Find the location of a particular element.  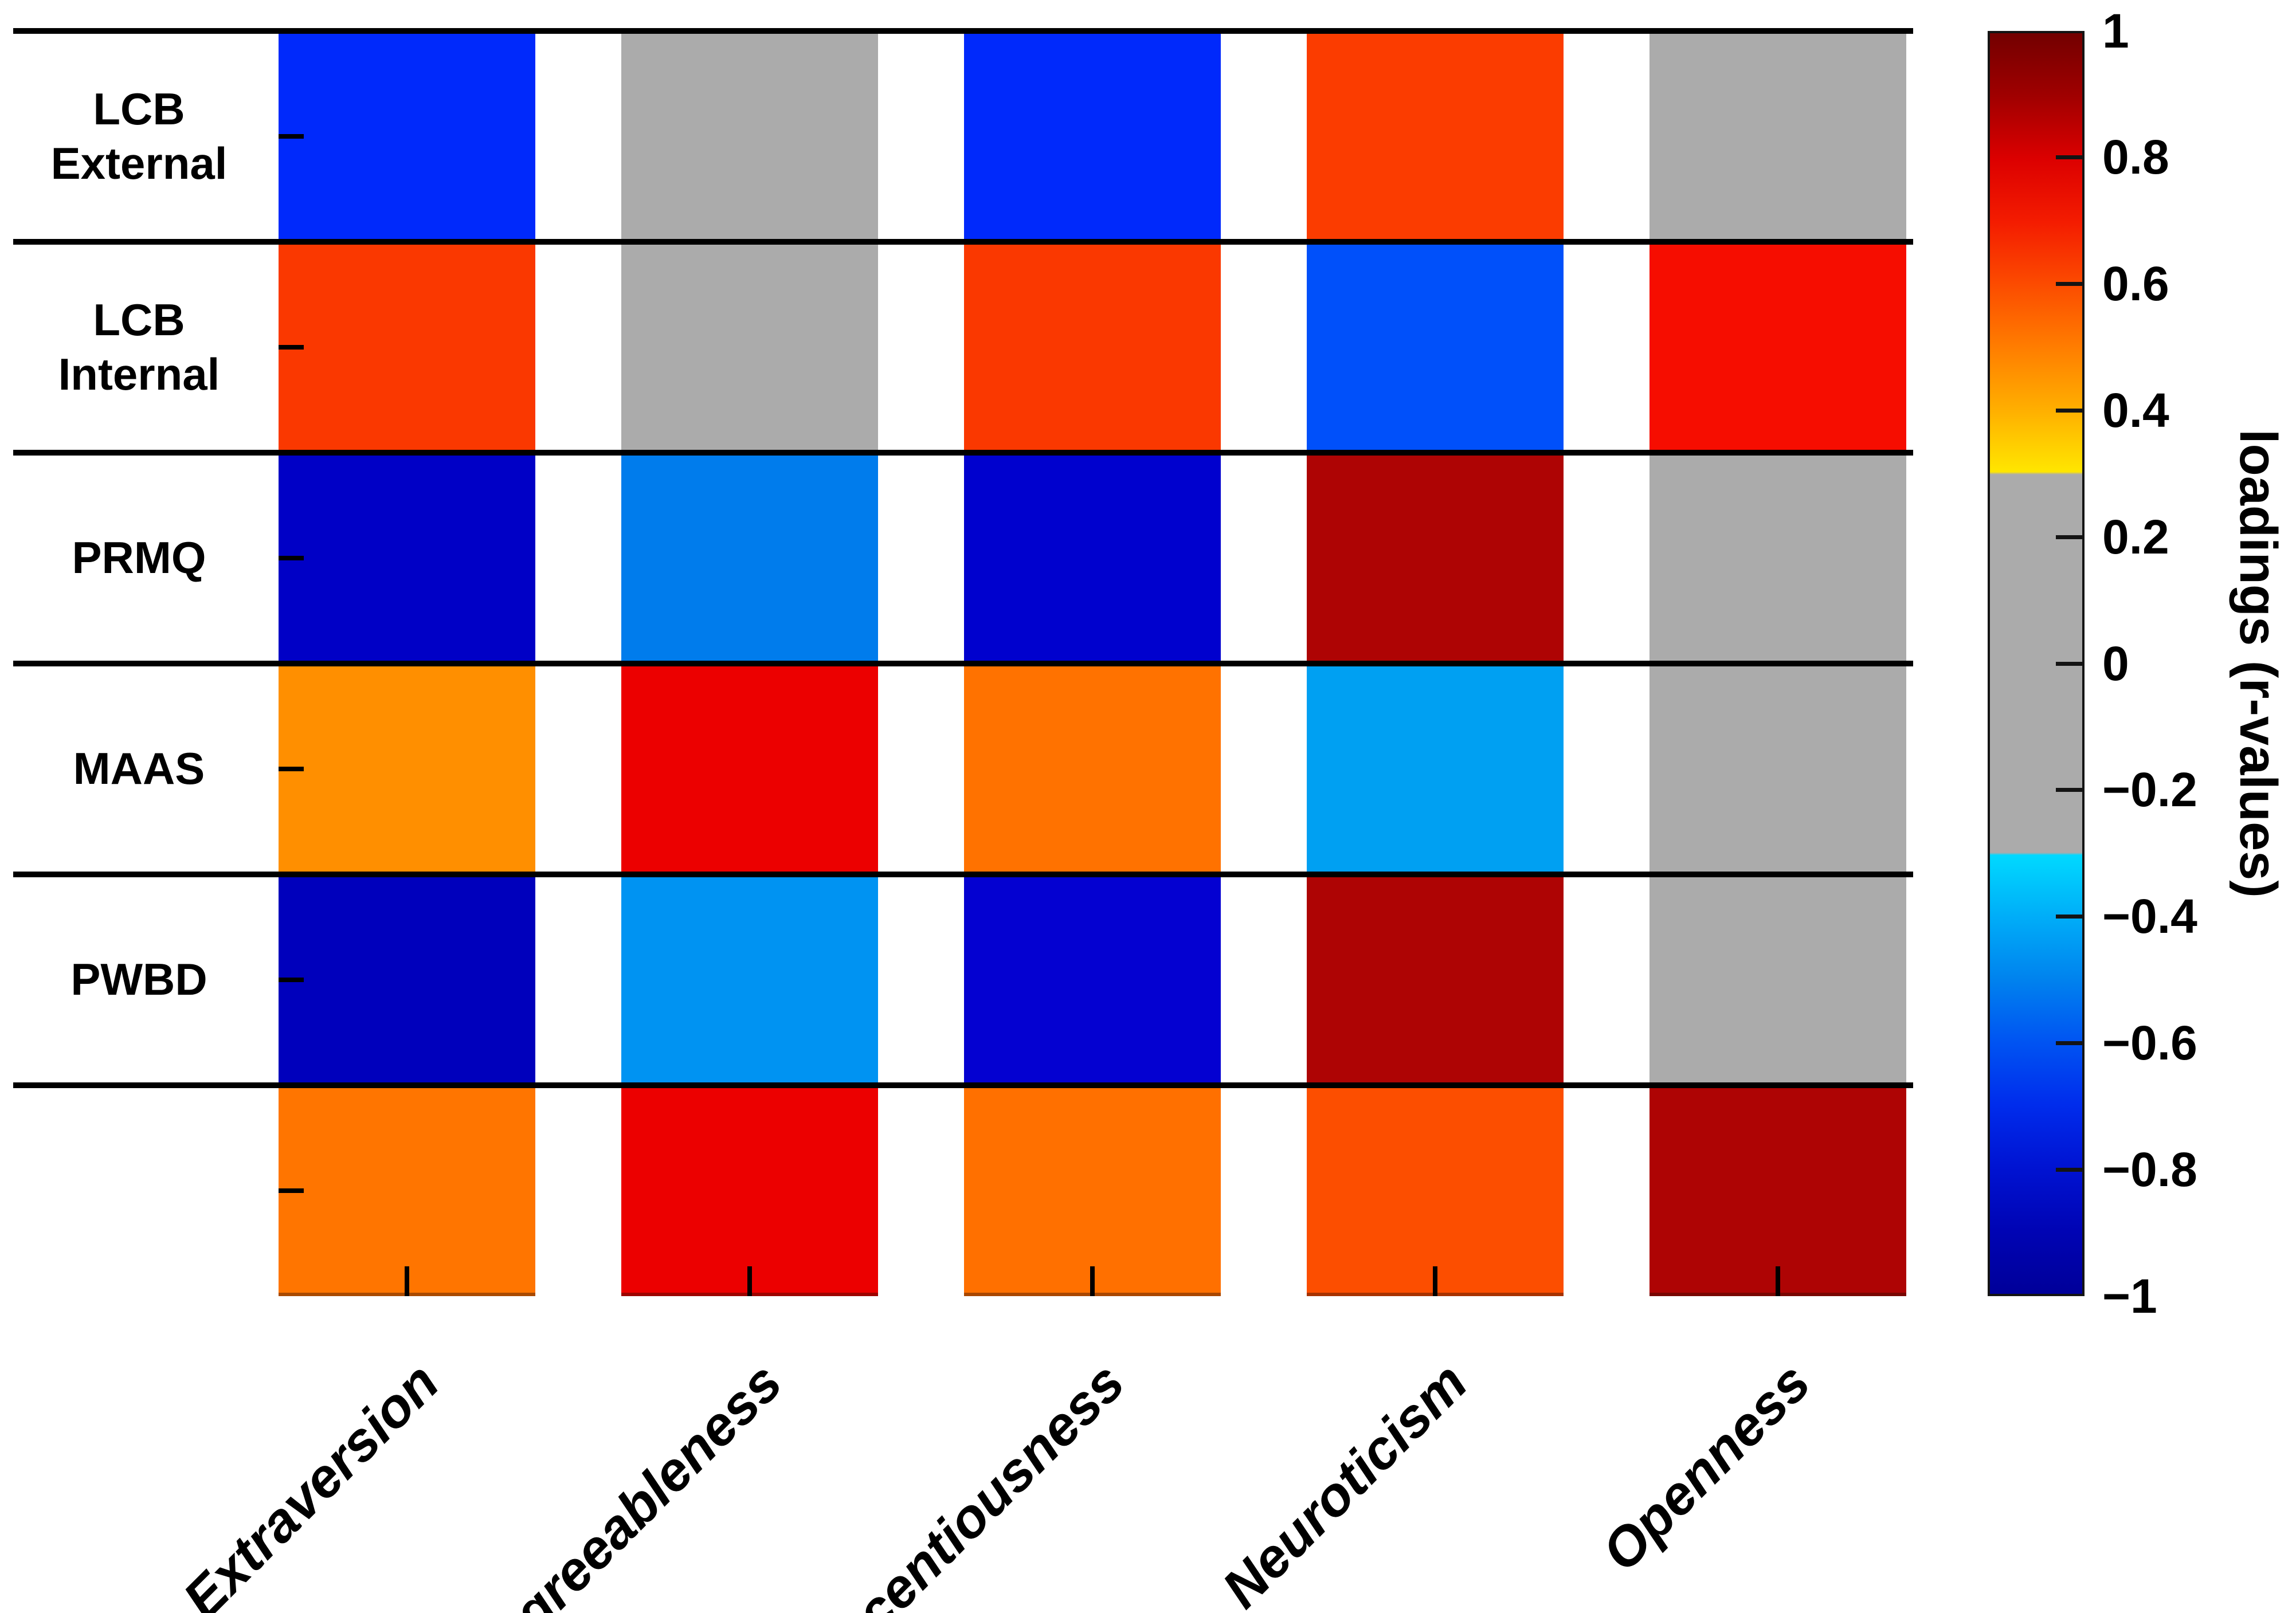

colorbar-tick-label: −0.6 is located at coordinates (2149, 1042).